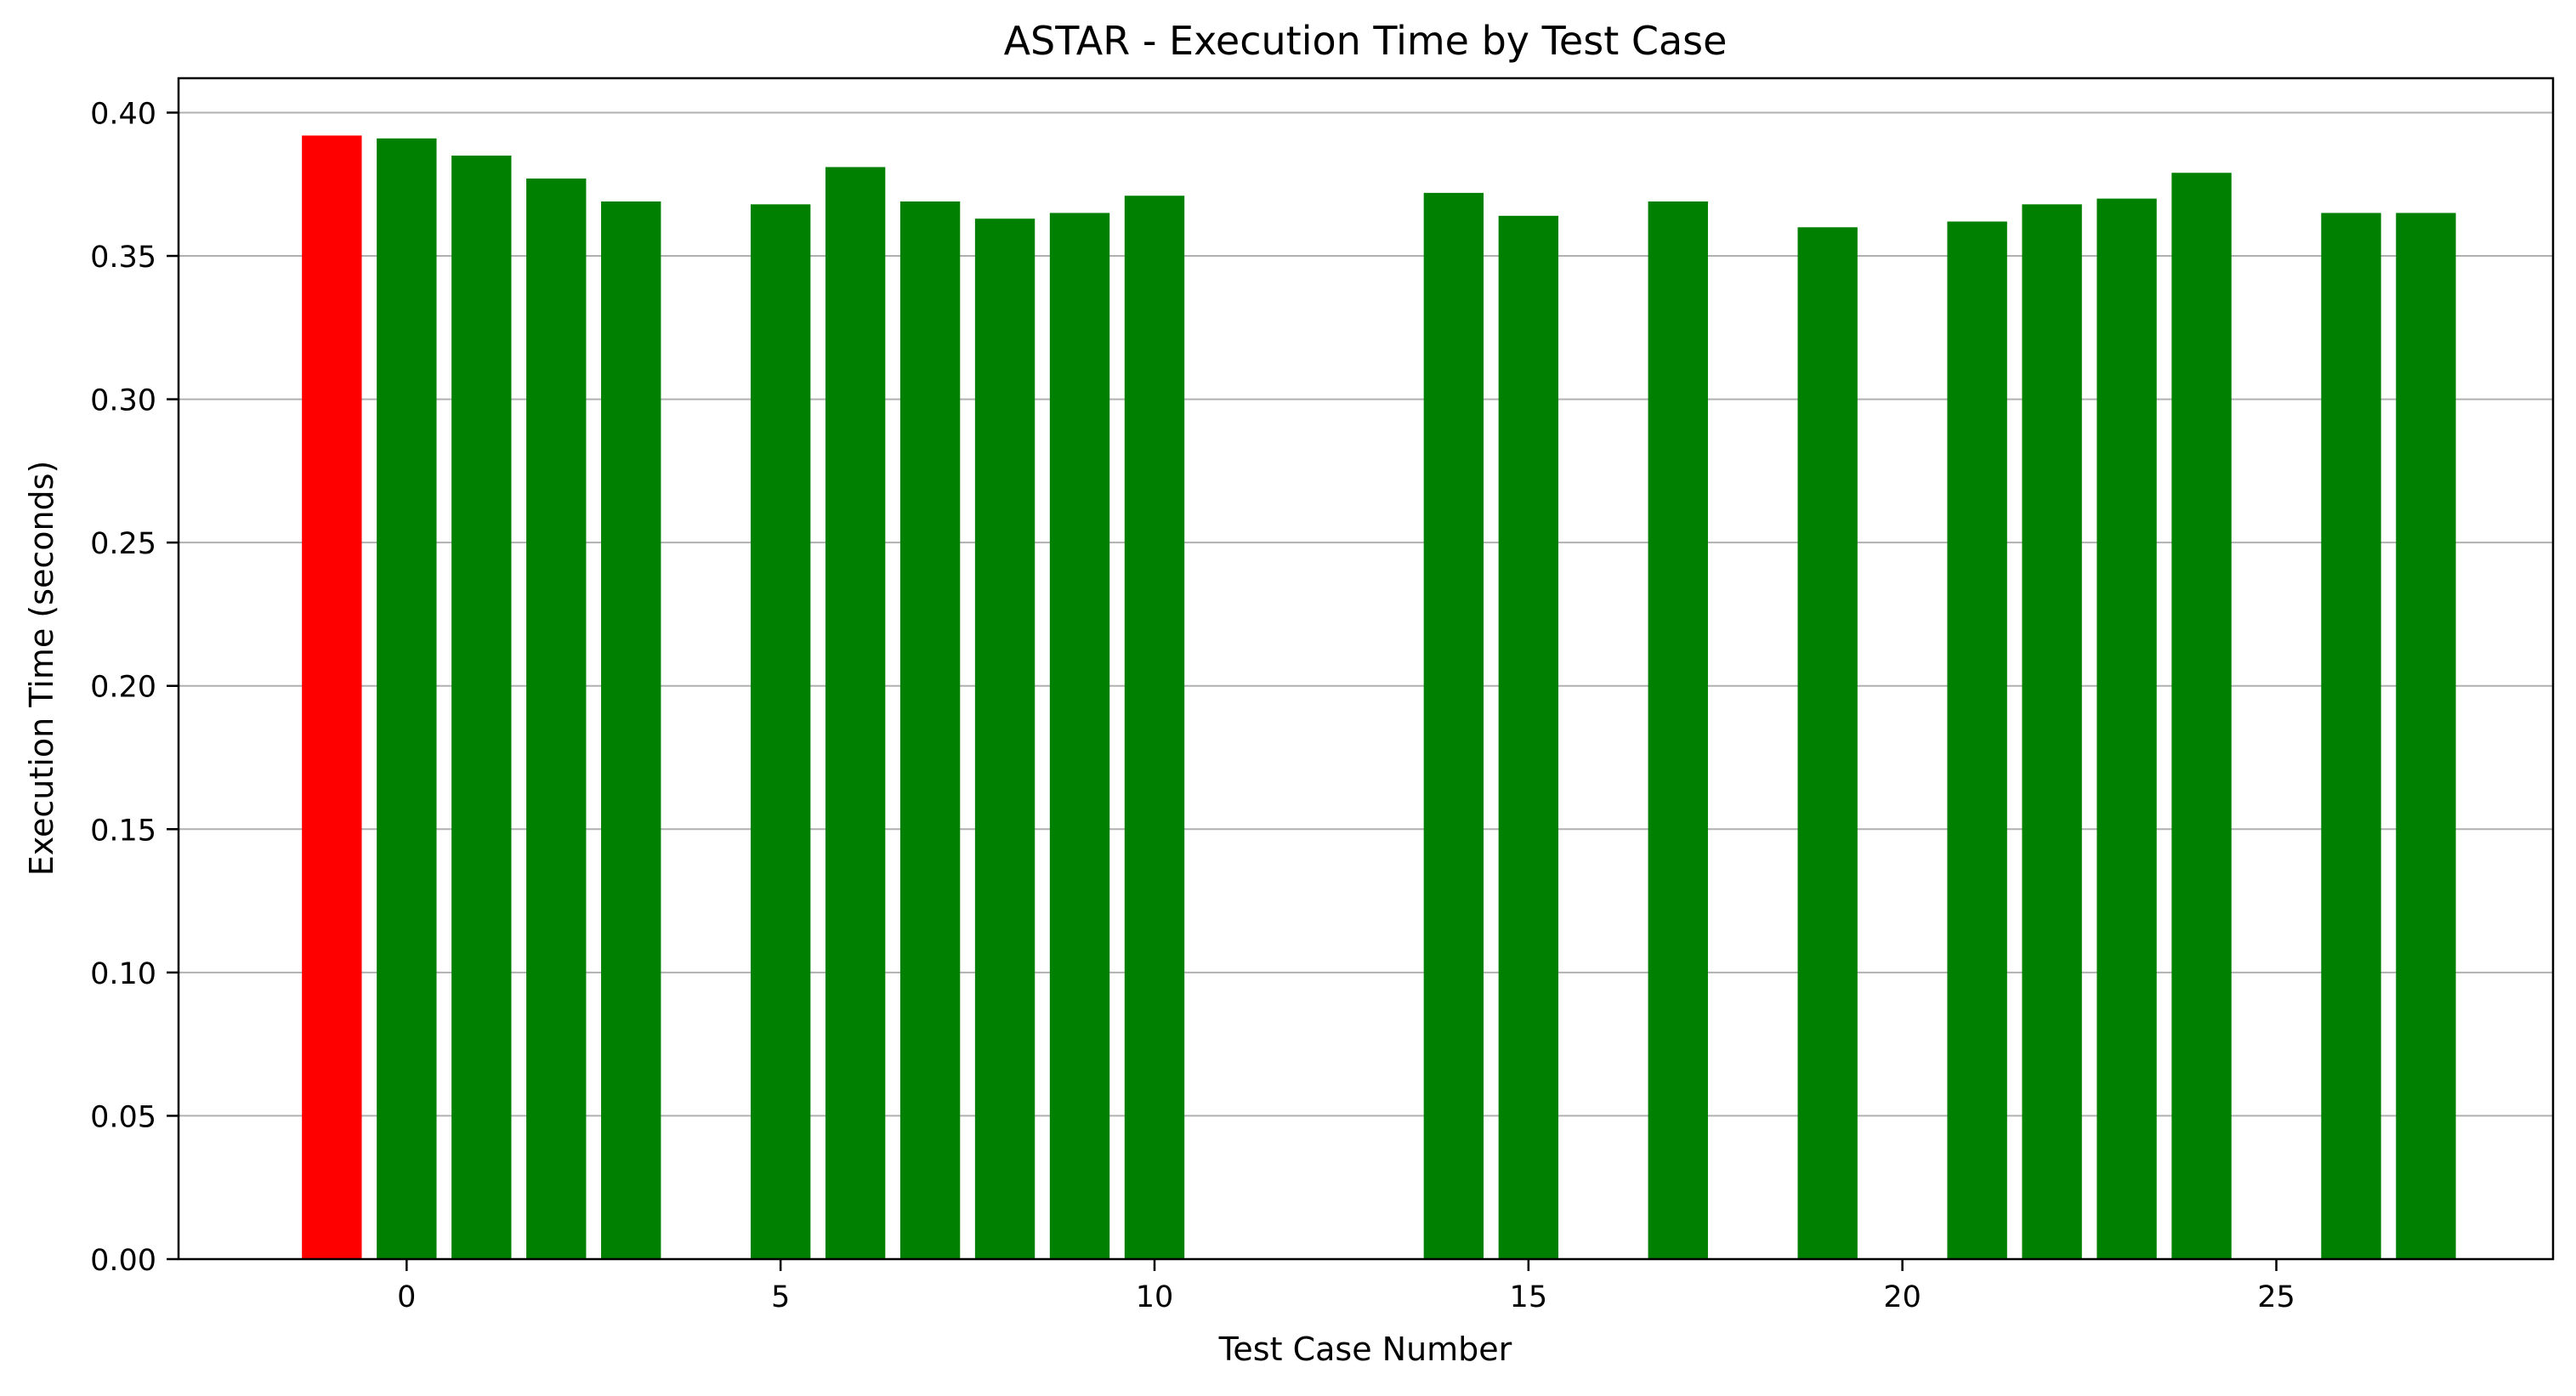 The height and width of the screenshot is (1396, 2576). I want to click on y-tick-label: 0.40, so click(123, 114).